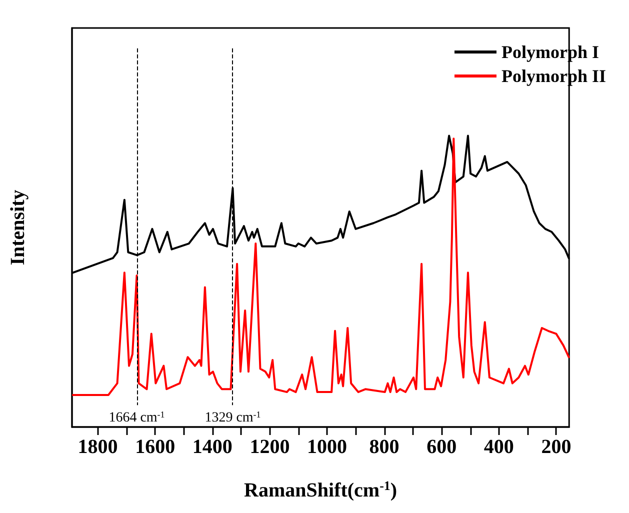 The width and height of the screenshot is (629, 513). What do you see at coordinates (98, 447) in the screenshot?
I see `x-tick-label: 1800` at bounding box center [98, 447].